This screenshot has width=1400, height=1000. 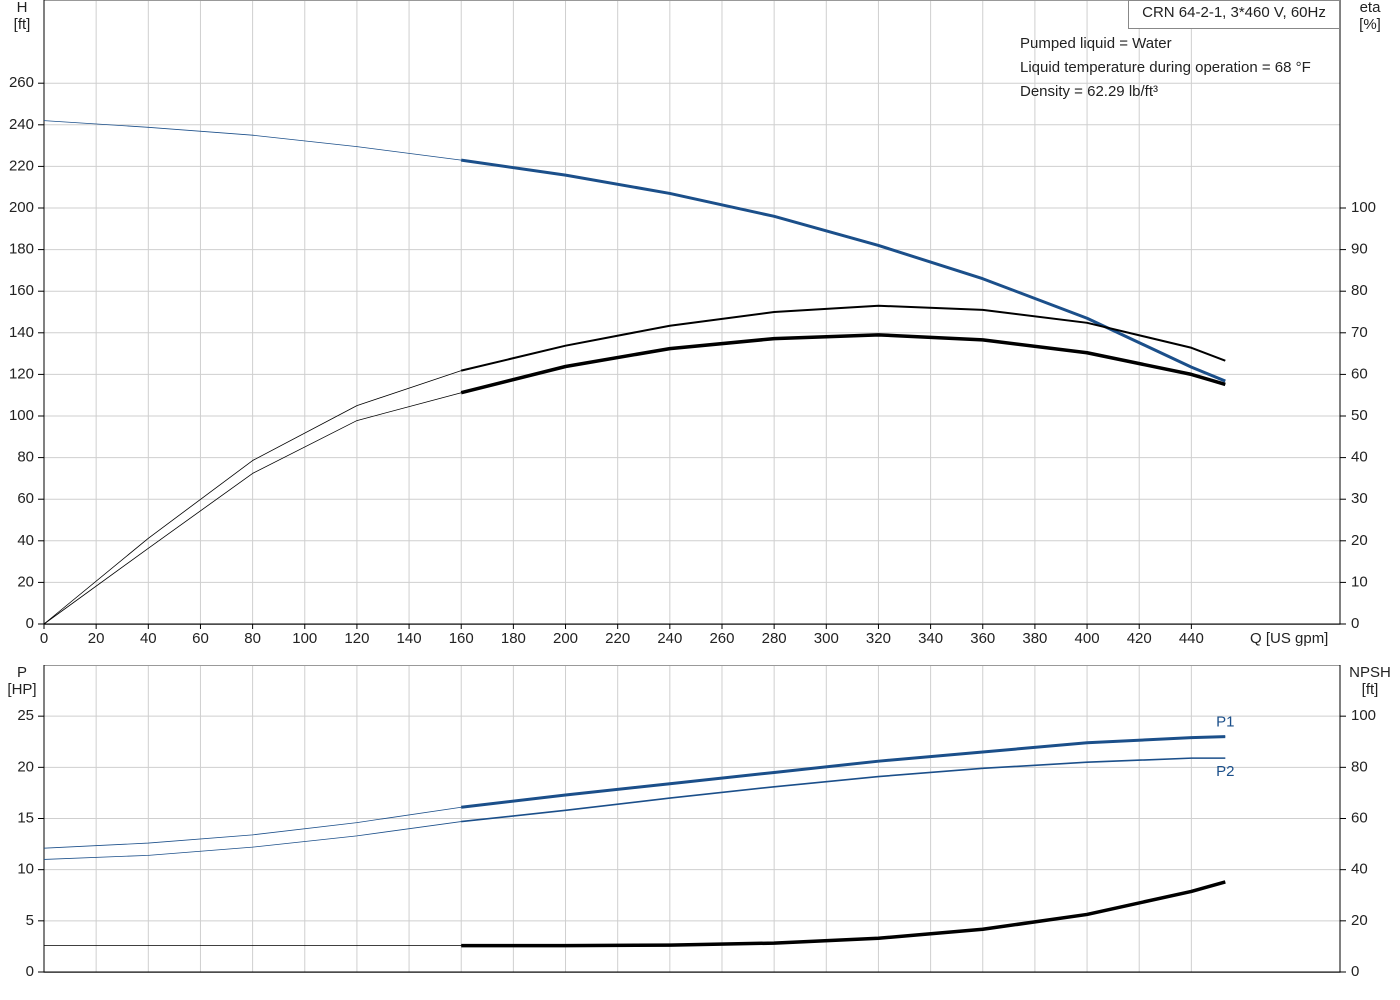 I want to click on y-tick-label: 80, so click(x=25, y=457).